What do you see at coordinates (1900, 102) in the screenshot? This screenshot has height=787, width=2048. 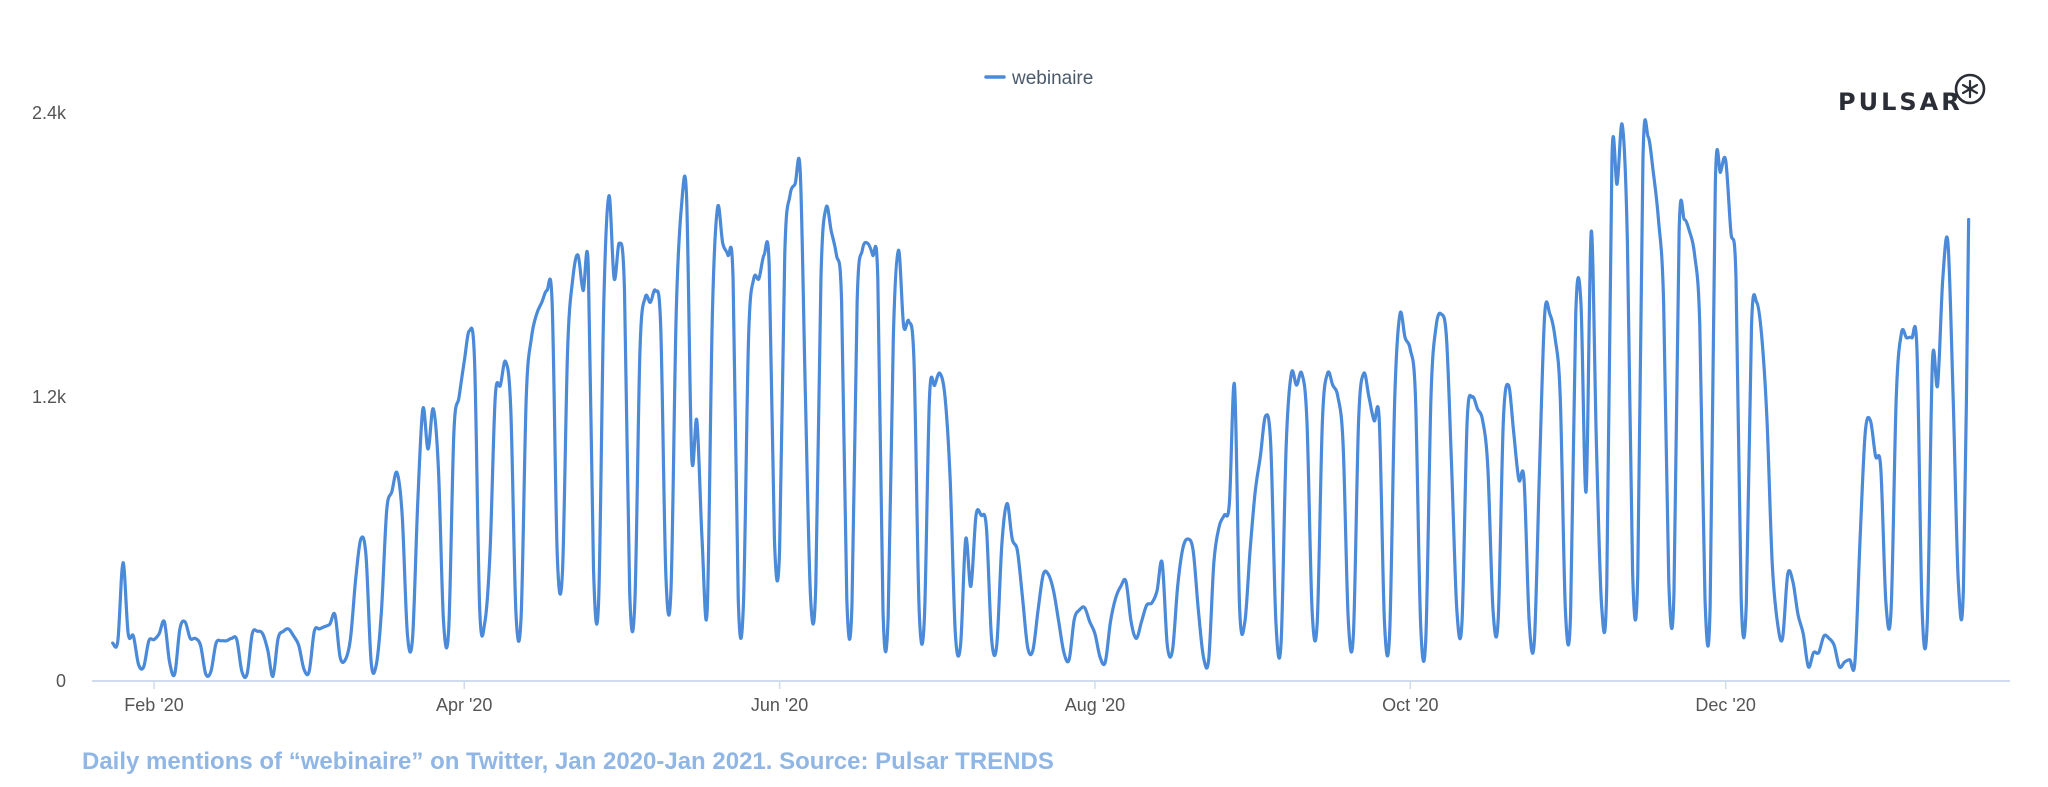 I see `logo-text: PULSAR` at bounding box center [1900, 102].